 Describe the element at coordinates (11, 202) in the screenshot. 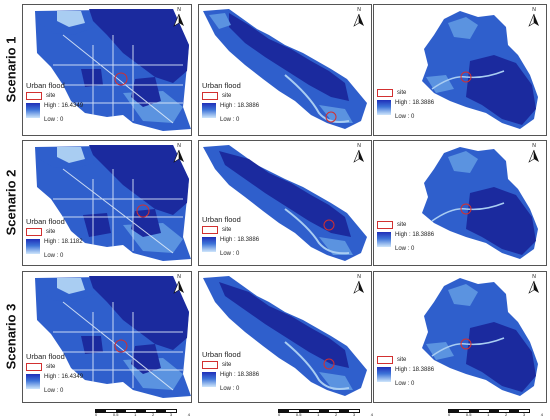

I see `row-label-scenario-2: Scenario 2` at that location.